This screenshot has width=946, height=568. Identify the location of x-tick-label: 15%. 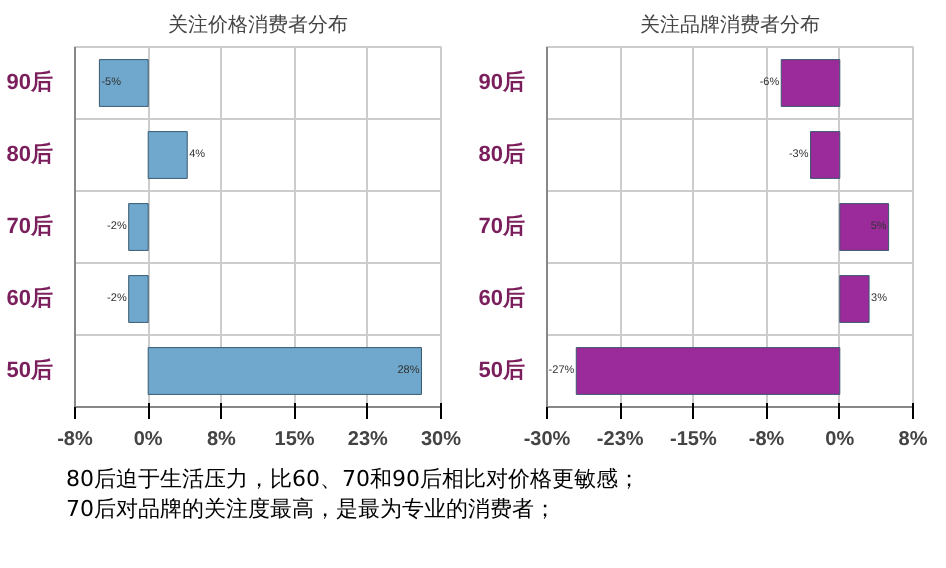
(294, 440).